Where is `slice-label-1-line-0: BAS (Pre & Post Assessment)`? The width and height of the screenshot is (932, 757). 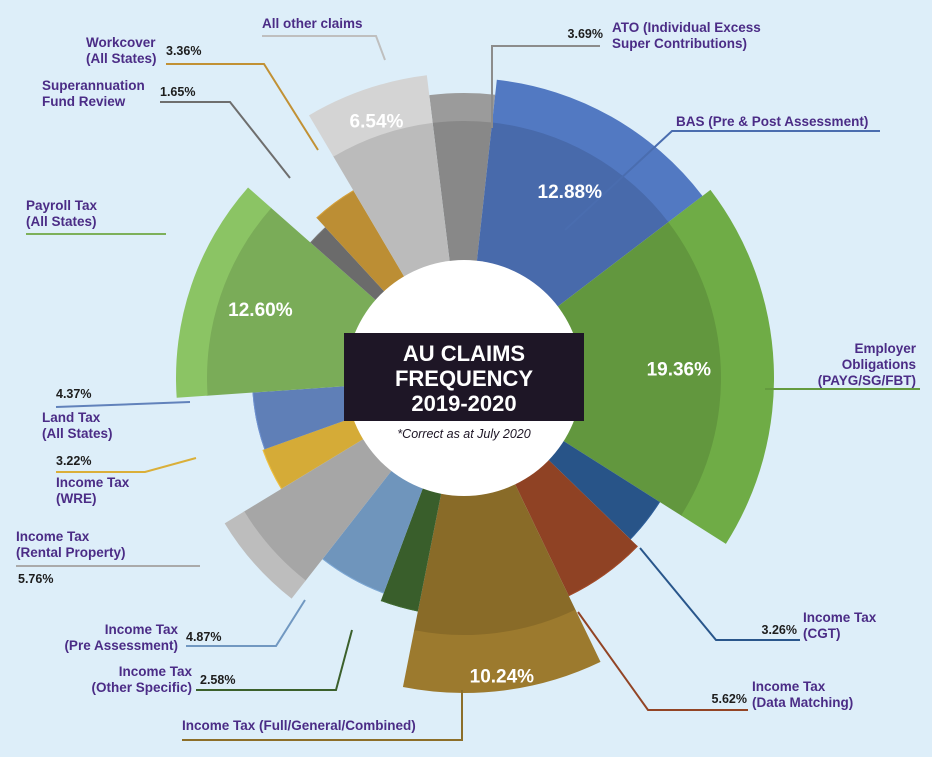 slice-label-1-line-0: BAS (Pre & Post Assessment) is located at coordinates (772, 121).